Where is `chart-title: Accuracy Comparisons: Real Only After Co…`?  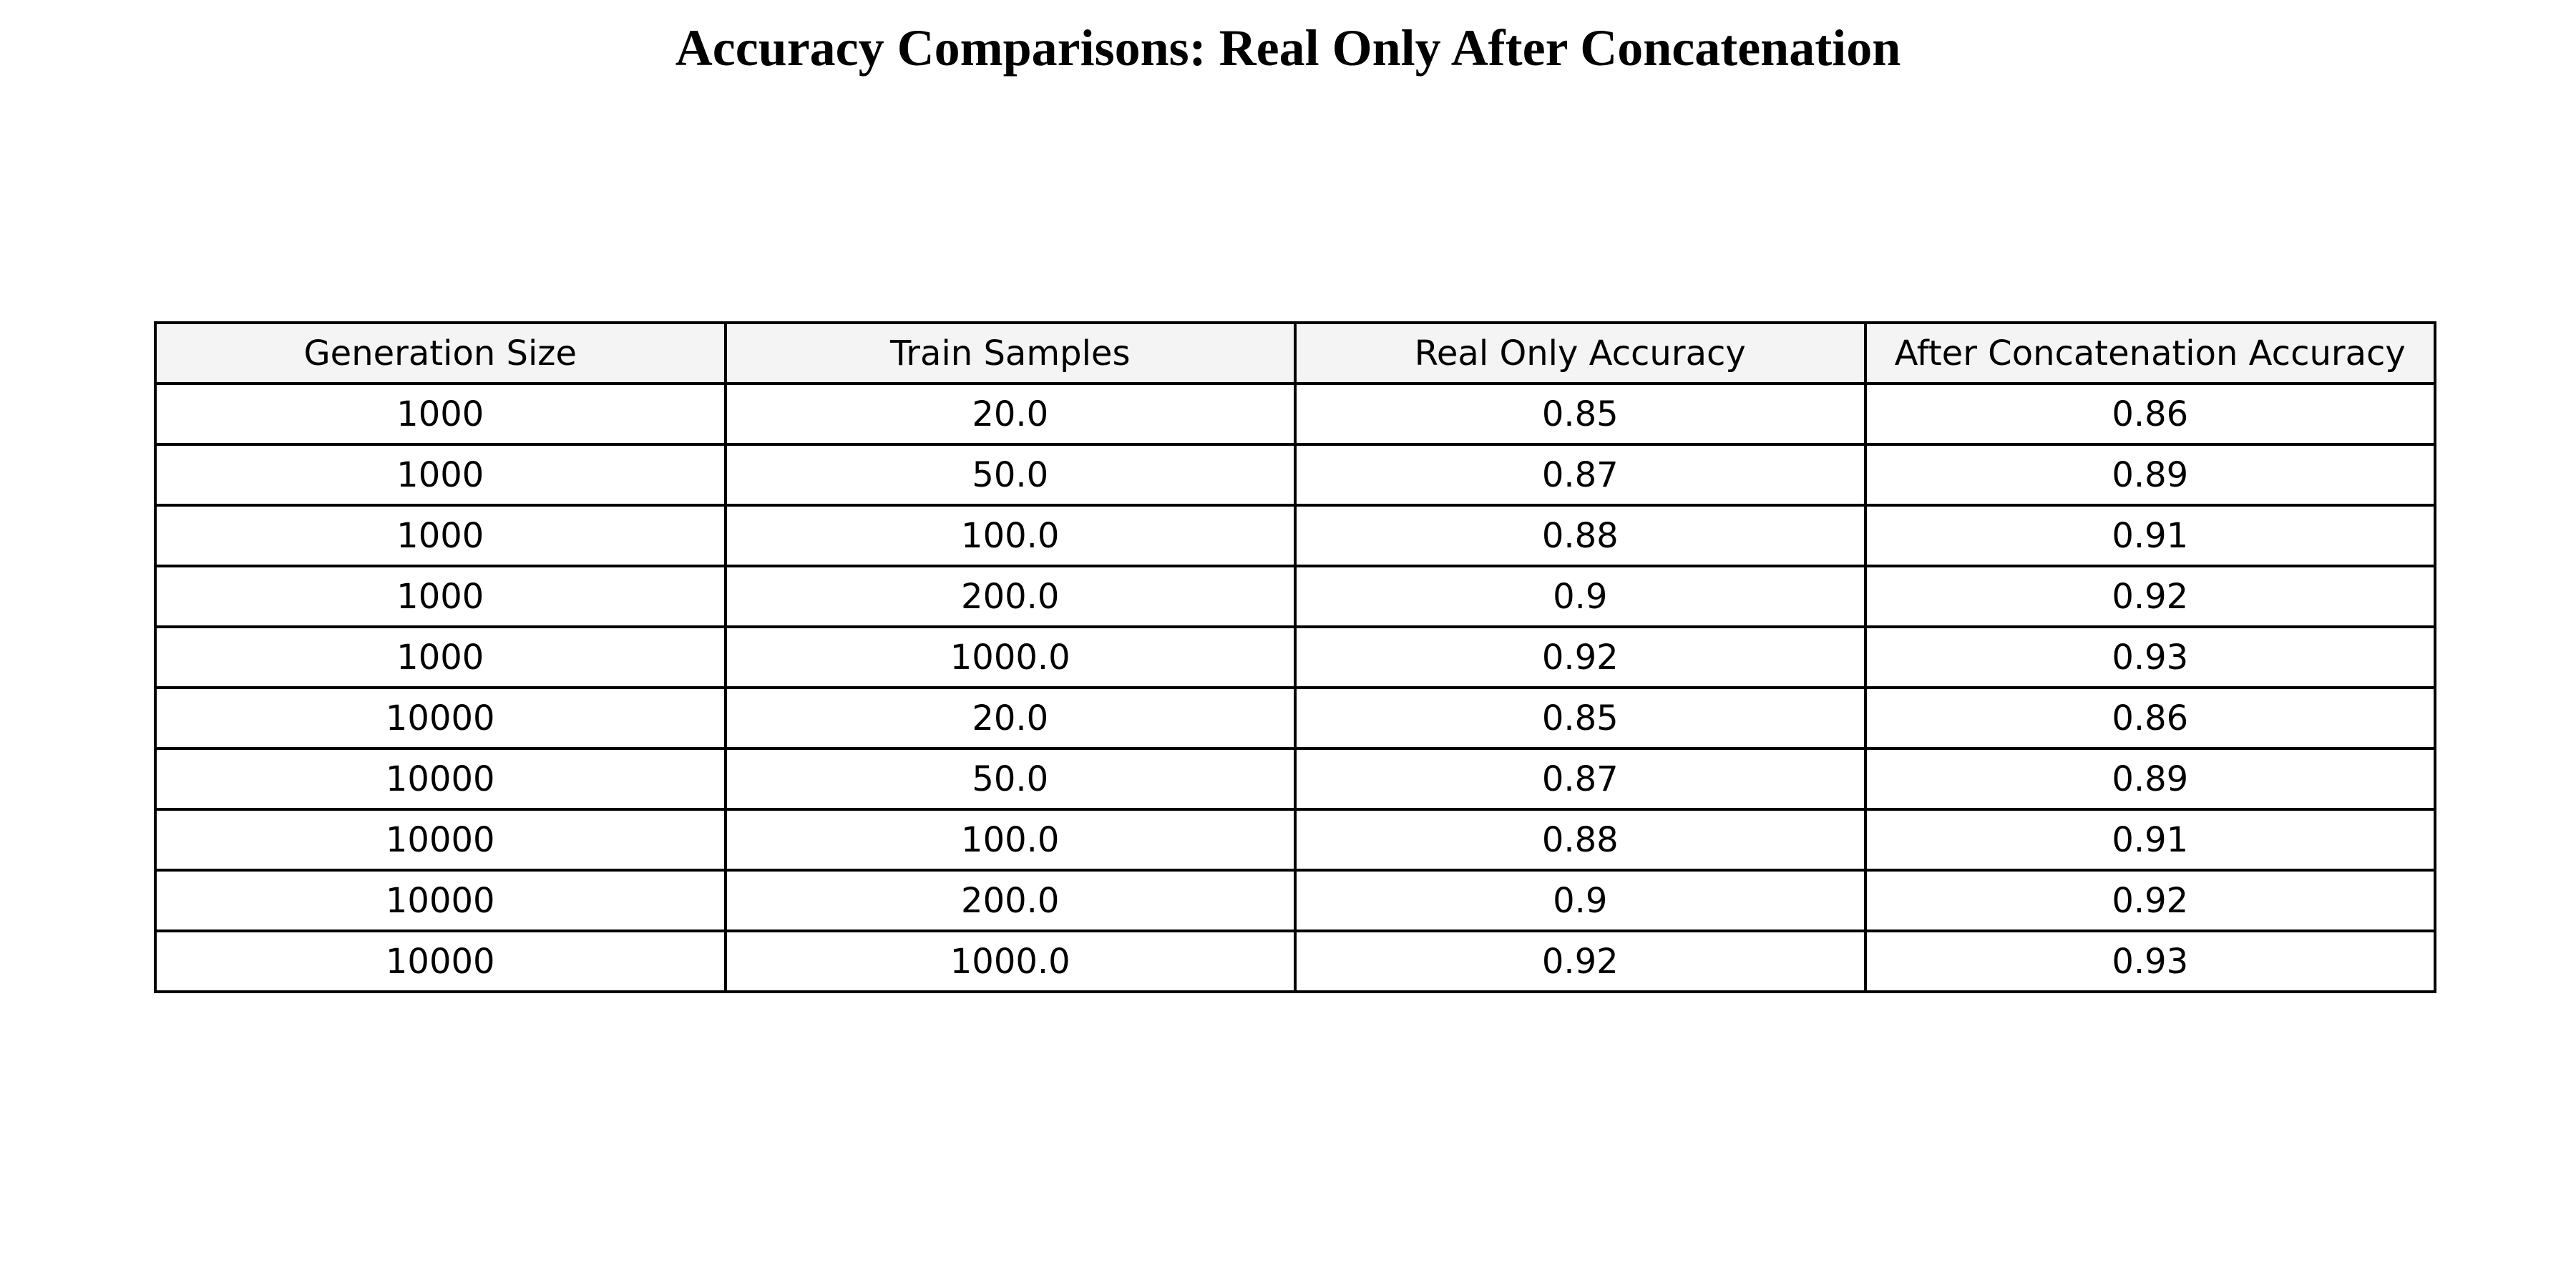
chart-title: Accuracy Comparisons: Real Only After Co… is located at coordinates (1288, 48).